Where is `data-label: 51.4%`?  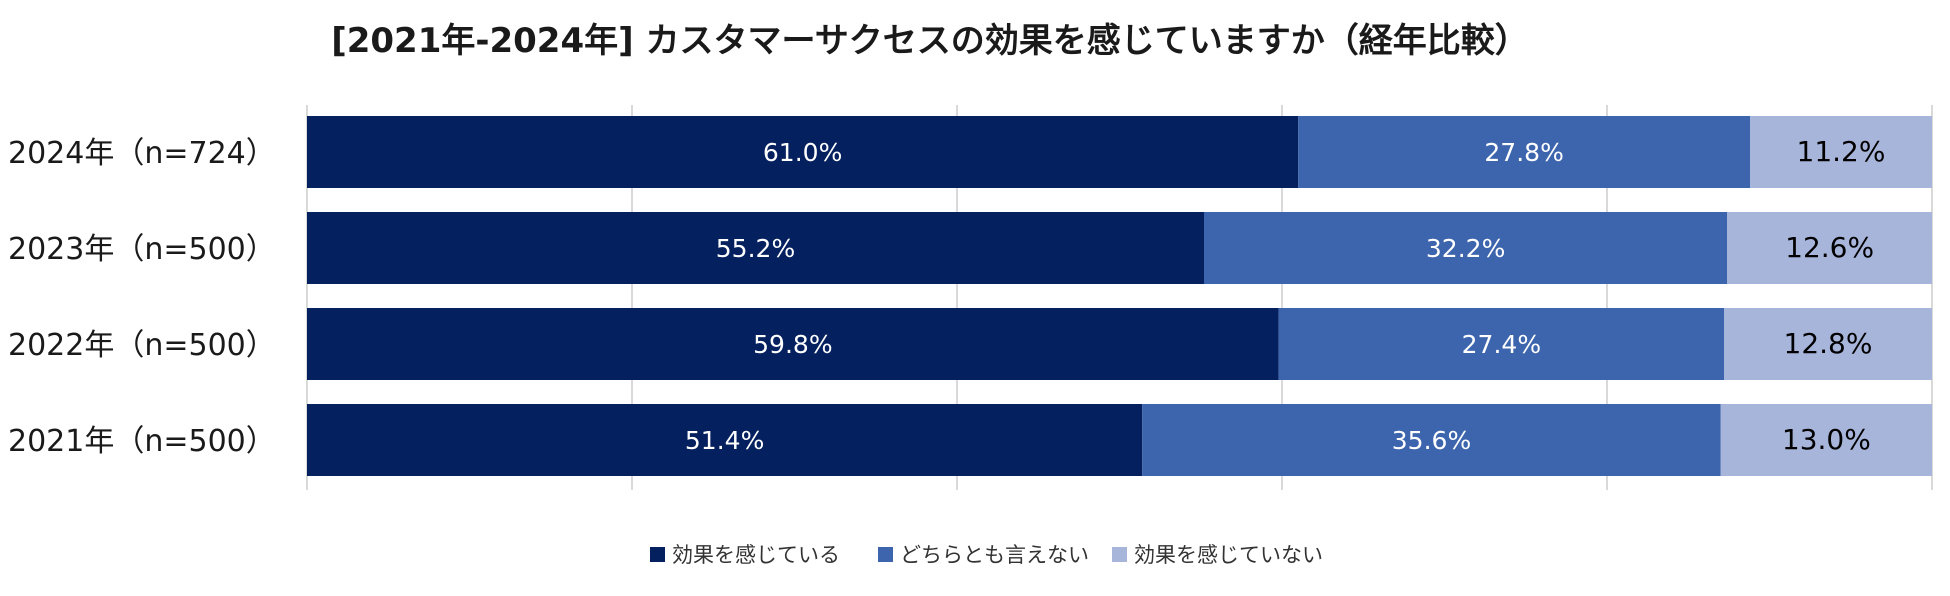
data-label: 51.4% is located at coordinates (724, 440).